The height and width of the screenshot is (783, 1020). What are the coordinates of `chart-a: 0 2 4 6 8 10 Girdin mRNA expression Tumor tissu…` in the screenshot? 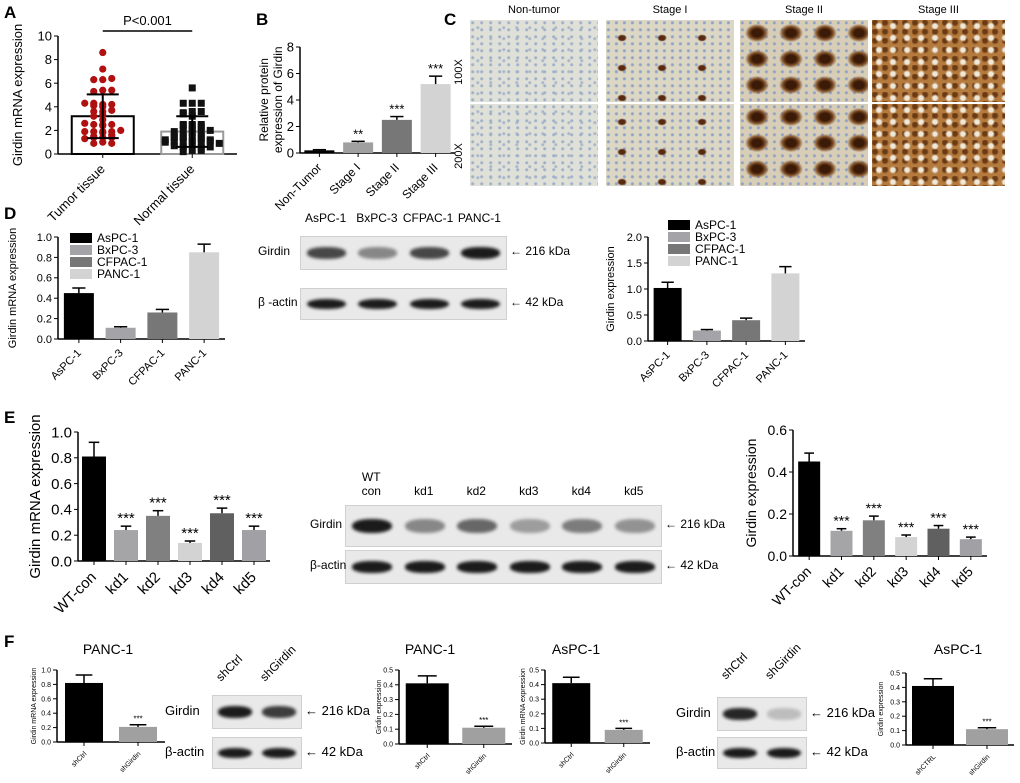 It's located at (123, 120).